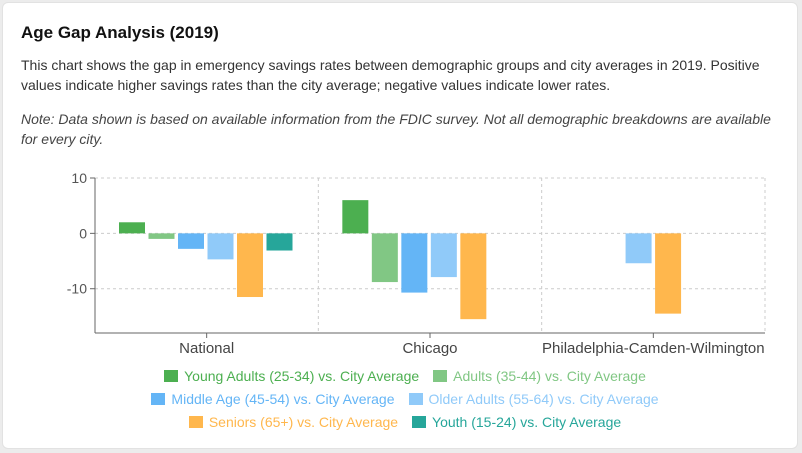 The width and height of the screenshot is (802, 453). What do you see at coordinates (302, 376) in the screenshot?
I see `legend-label-young-adults: Young Adults (25-34) vs. City Average` at bounding box center [302, 376].